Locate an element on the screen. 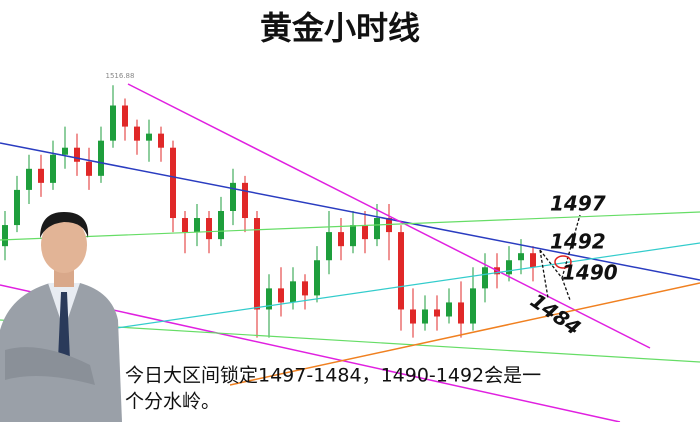 Image resolution: width=700 pixels, height=422 pixels. peak-label: 1516.88 is located at coordinates (120, 76).